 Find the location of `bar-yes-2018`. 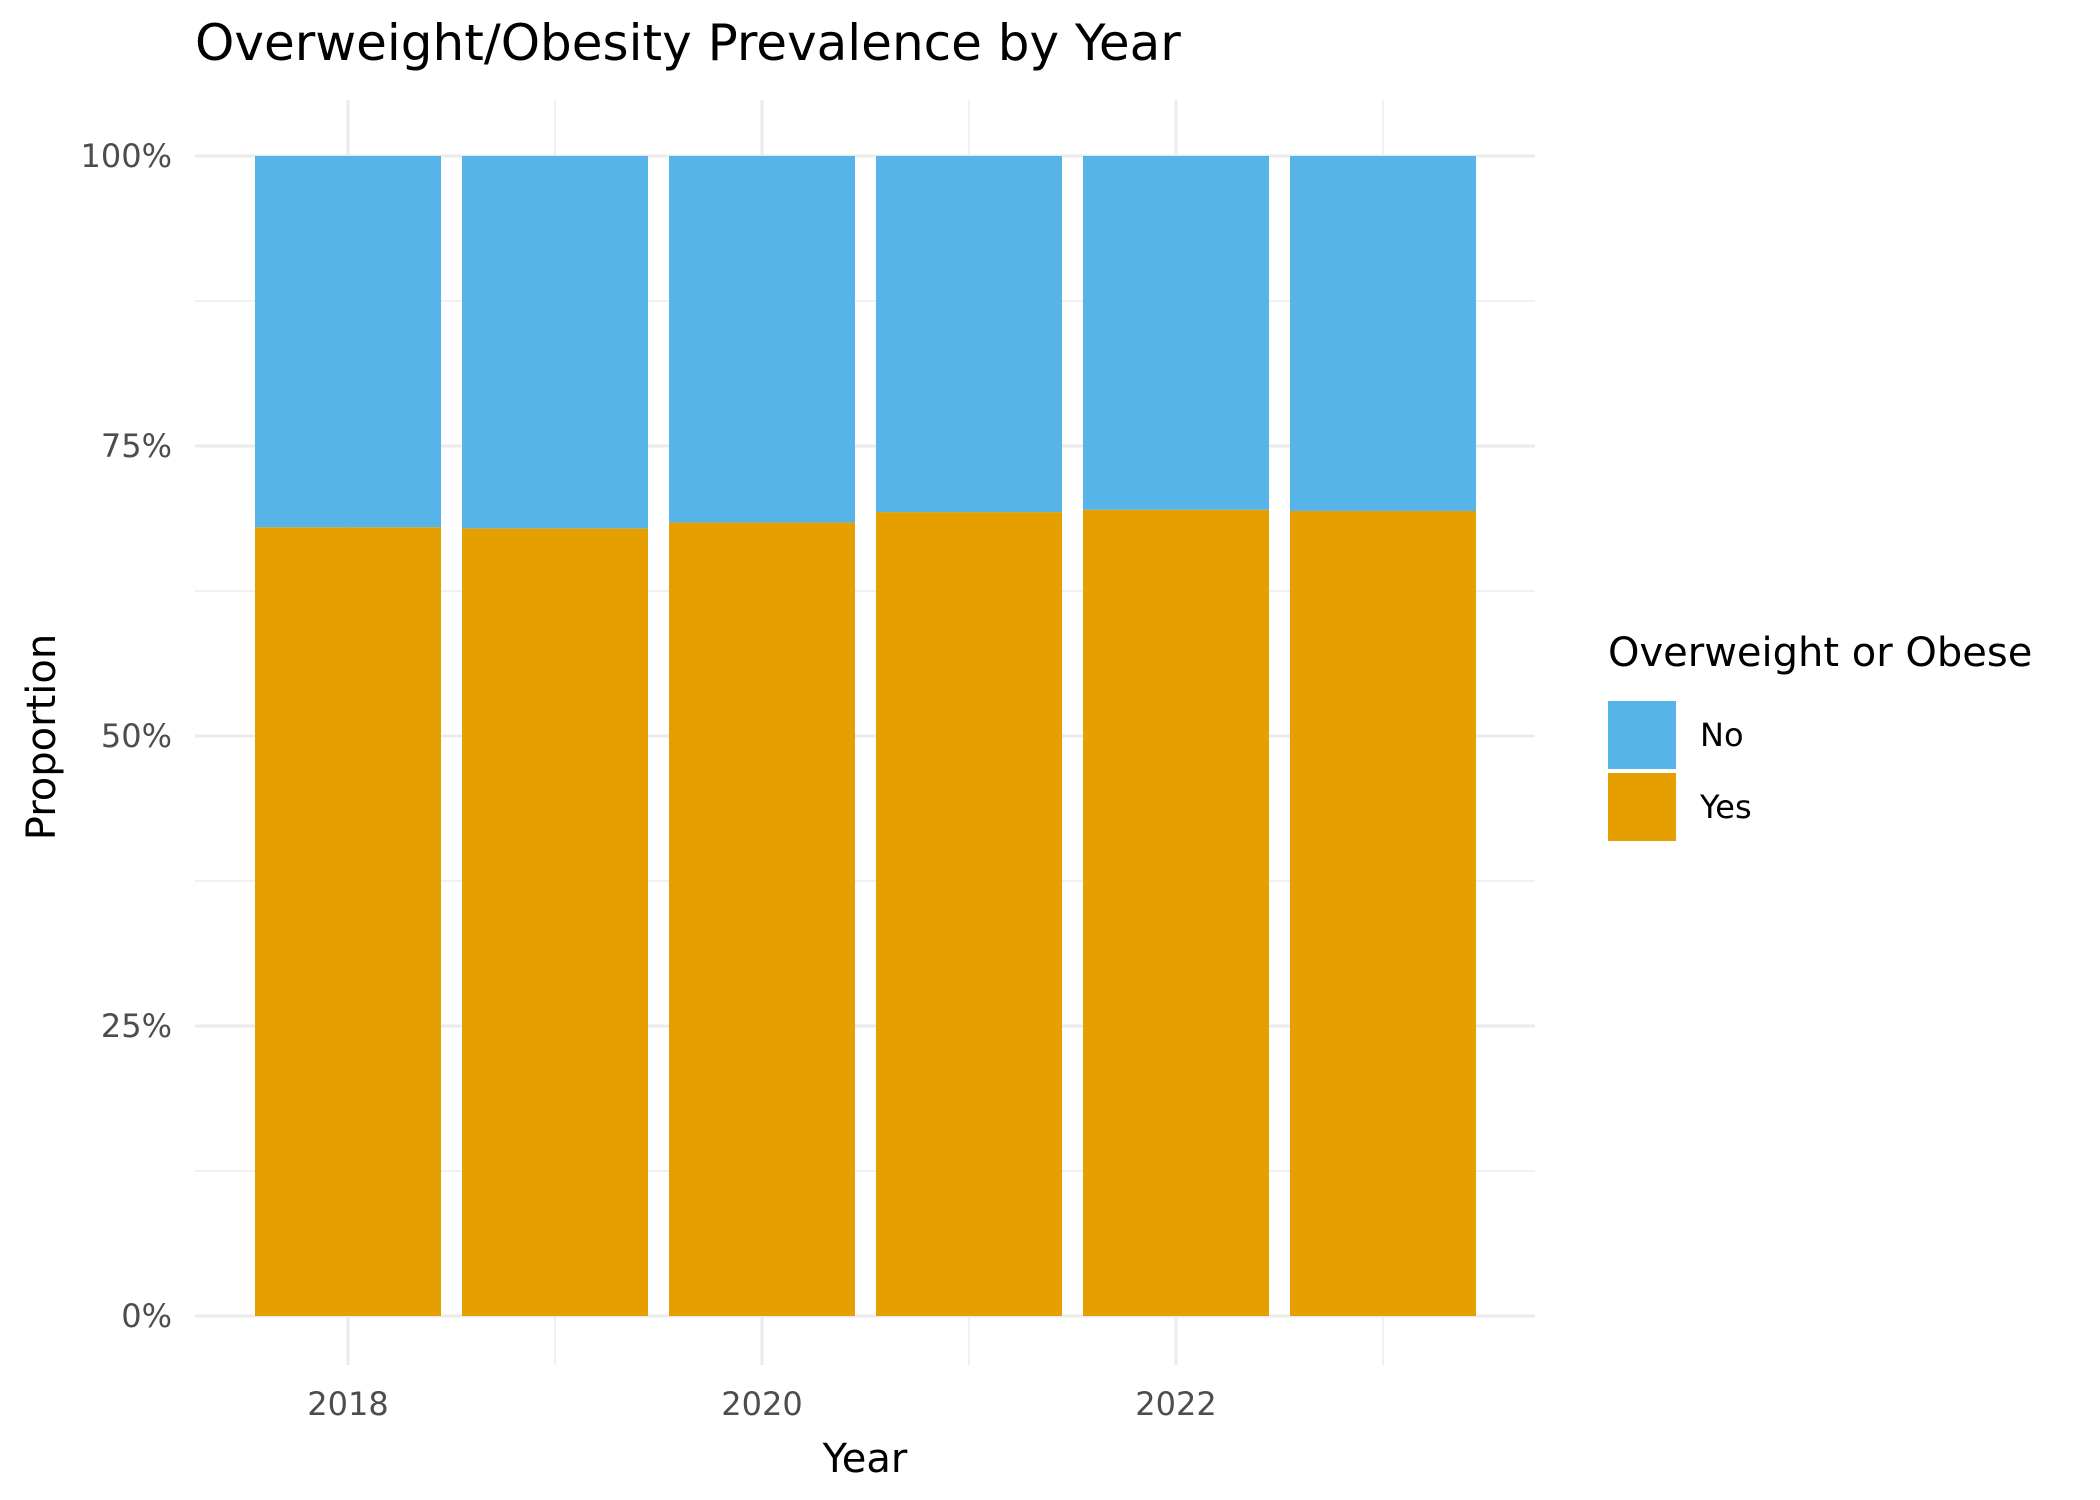

bar-yes-2018 is located at coordinates (348, 921).